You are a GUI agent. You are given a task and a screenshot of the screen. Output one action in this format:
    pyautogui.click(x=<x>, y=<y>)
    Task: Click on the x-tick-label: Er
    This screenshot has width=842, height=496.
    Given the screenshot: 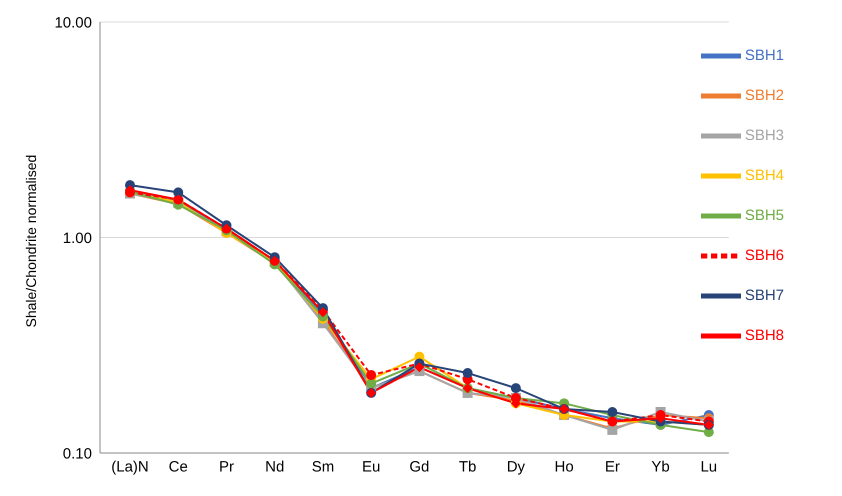 What is the action you would take?
    pyautogui.click(x=612, y=467)
    